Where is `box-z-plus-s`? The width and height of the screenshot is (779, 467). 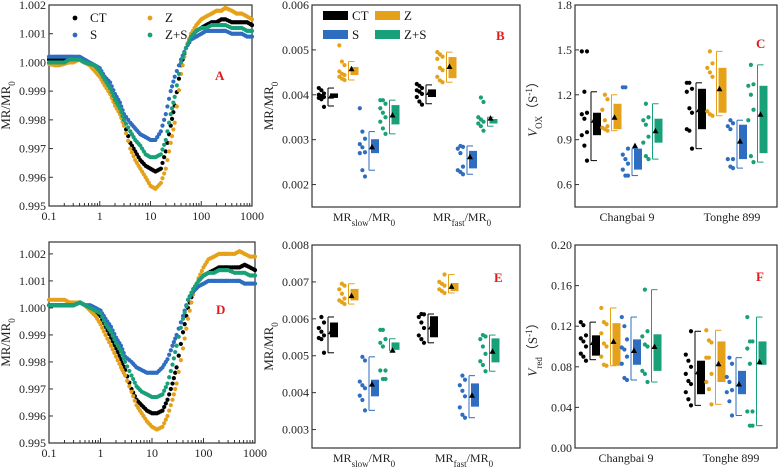 box-z-plus-s is located at coordinates (651, 336).